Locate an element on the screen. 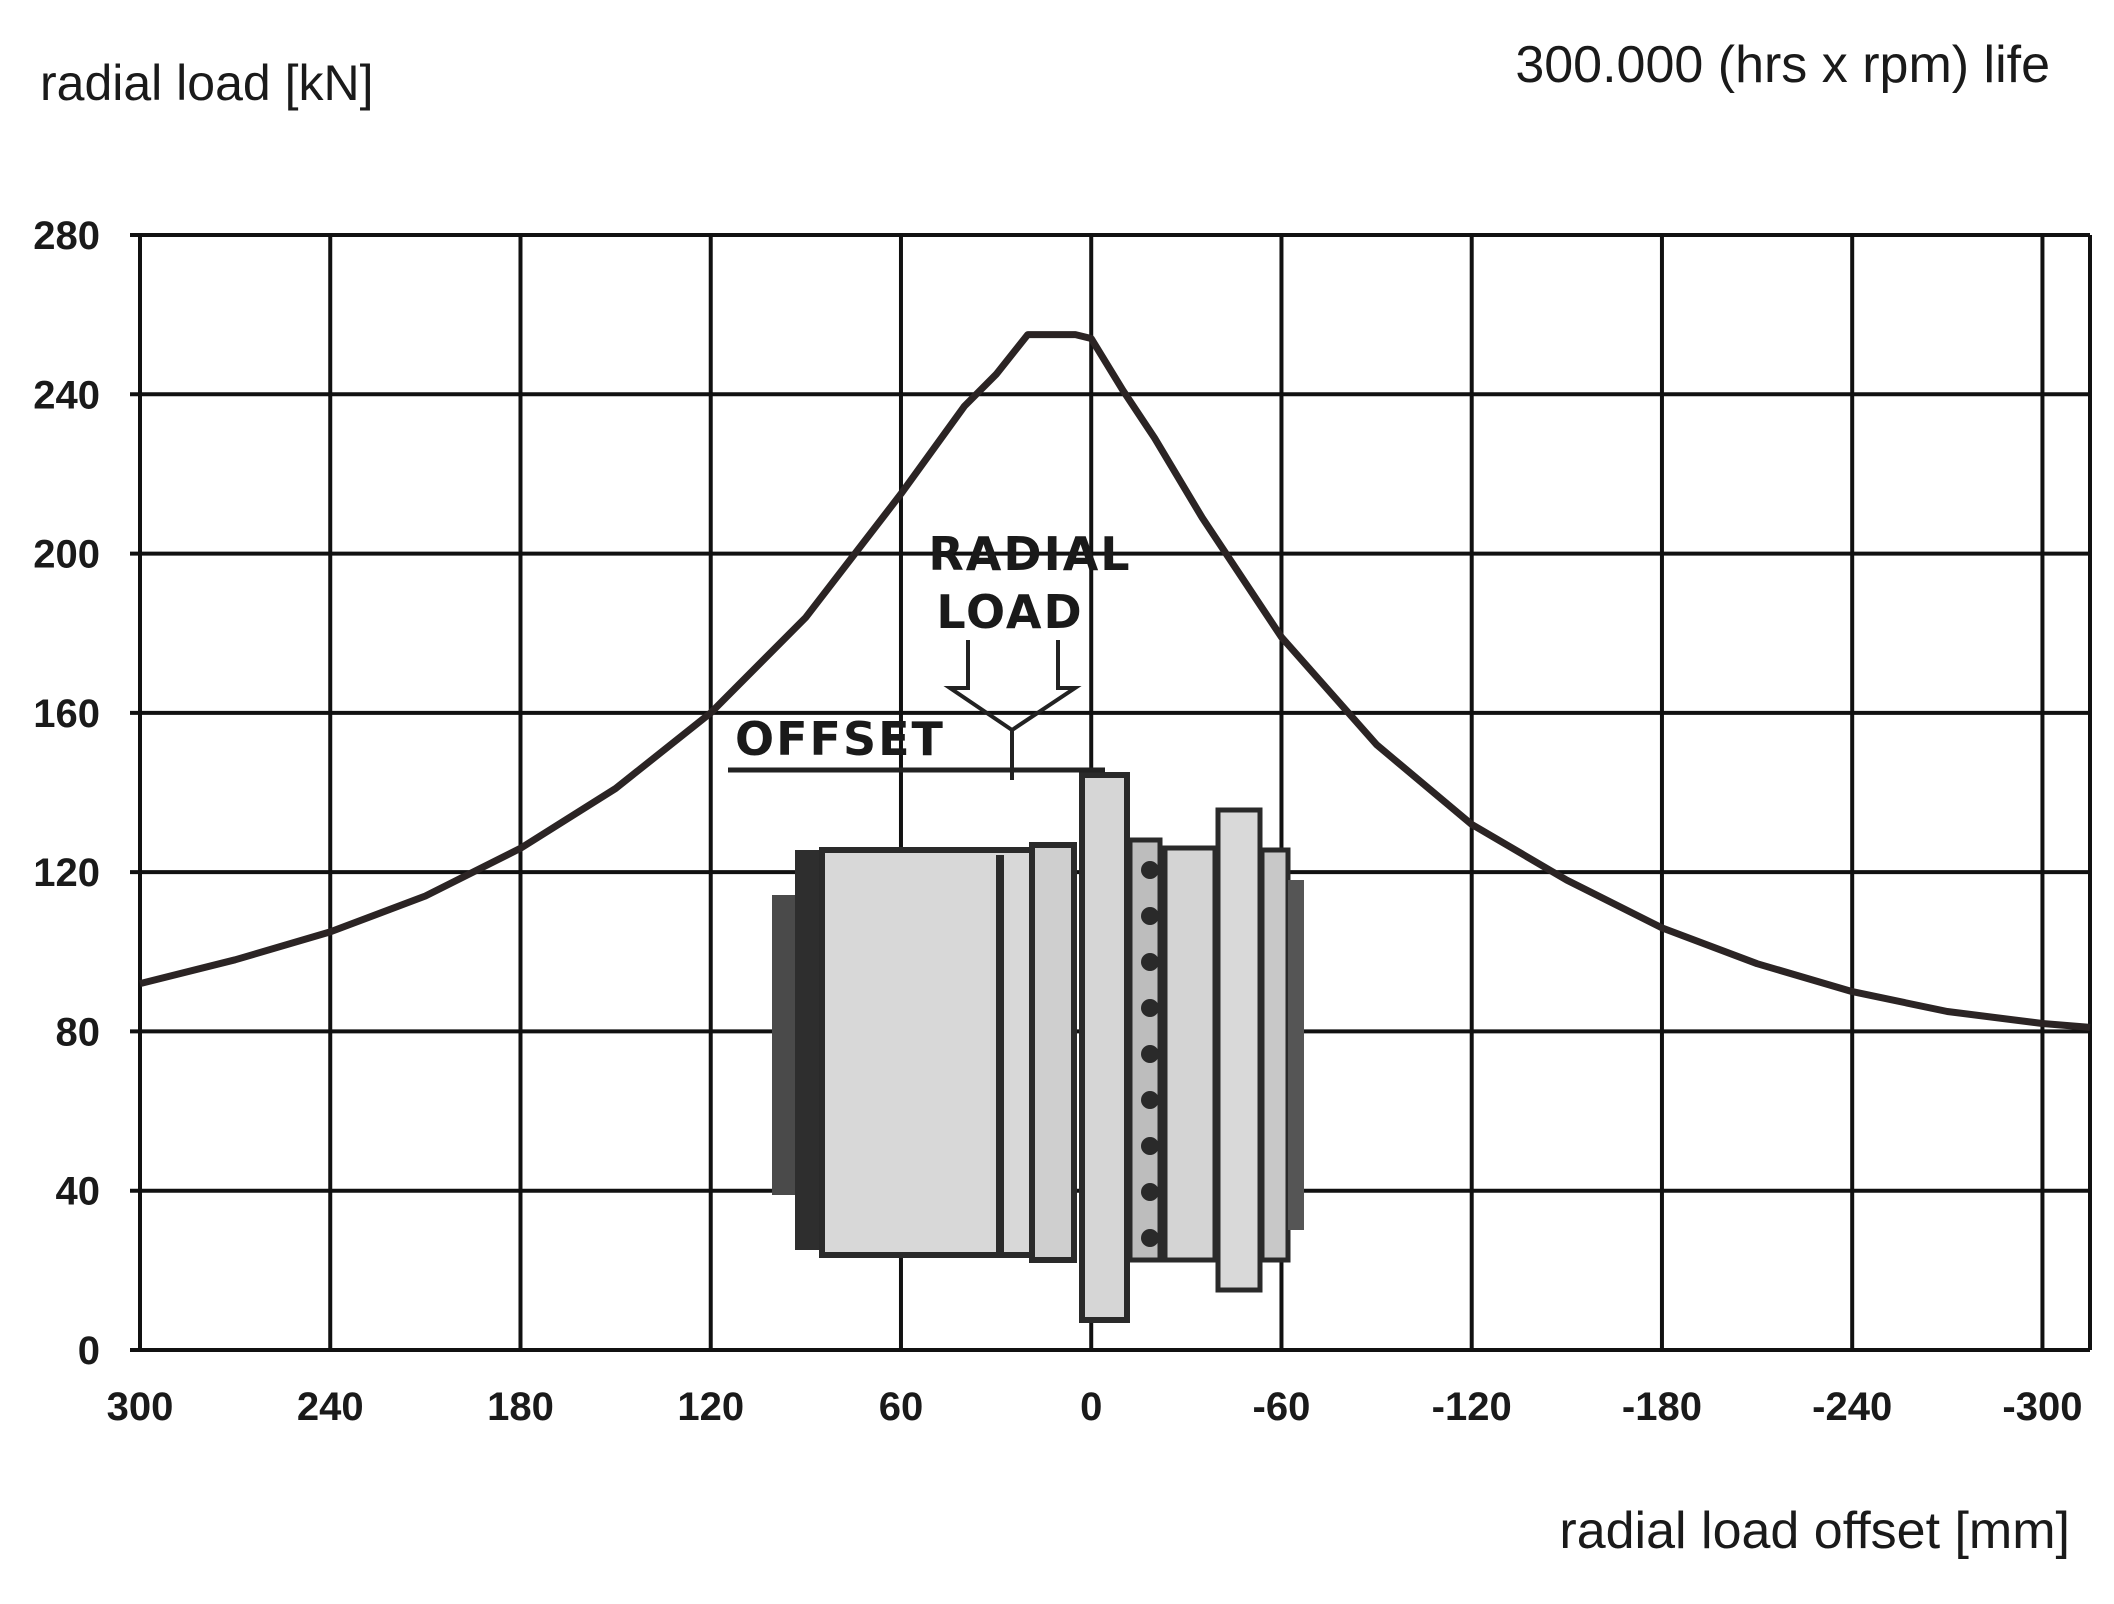  annotation-offset: OFFSET is located at coordinates (840, 739).